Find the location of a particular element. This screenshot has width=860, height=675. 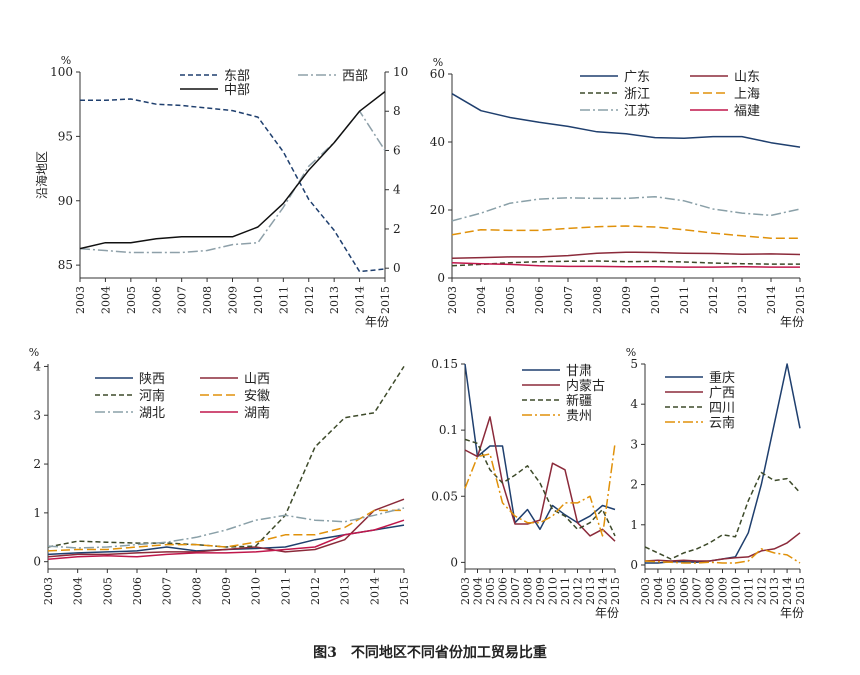

panel3-y-tick-label: 1 is located at coordinates (37, 513).